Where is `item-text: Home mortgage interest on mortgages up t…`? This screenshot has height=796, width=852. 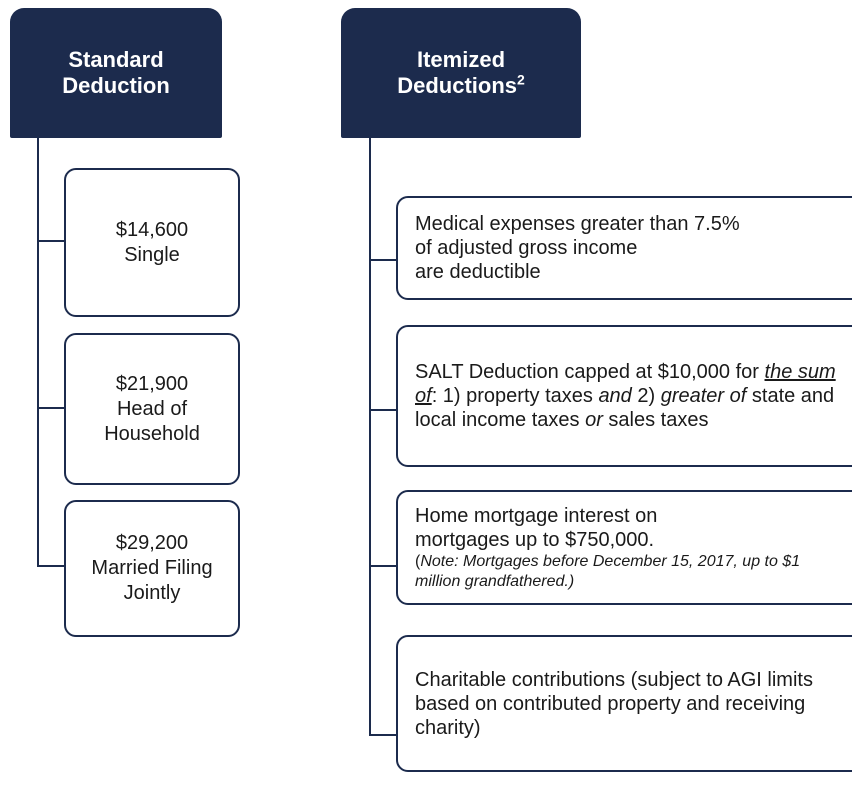 item-text: Home mortgage interest on mortgages up t… is located at coordinates (565, 528).